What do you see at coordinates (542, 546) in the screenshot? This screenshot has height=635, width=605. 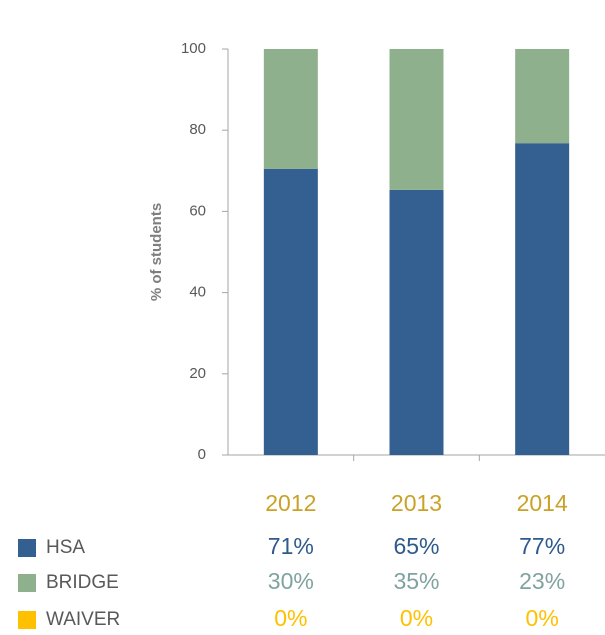 I see `value-label: 77%` at bounding box center [542, 546].